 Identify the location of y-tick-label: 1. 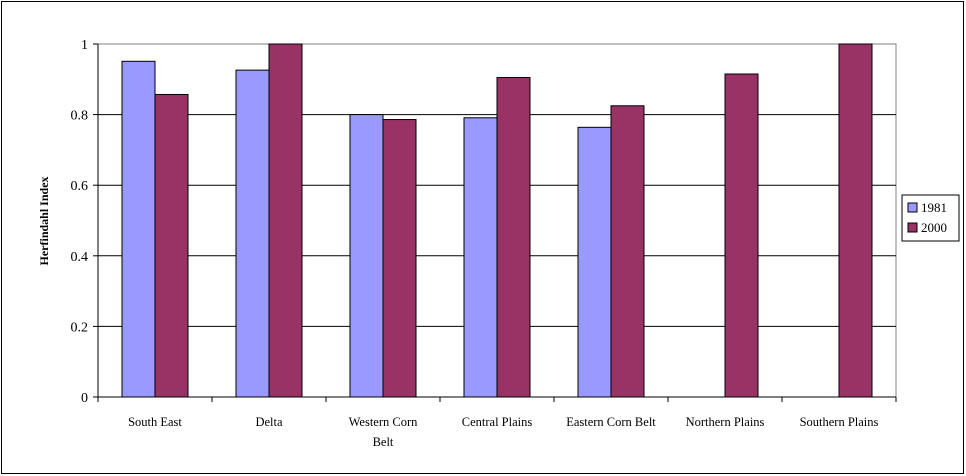
(84, 45).